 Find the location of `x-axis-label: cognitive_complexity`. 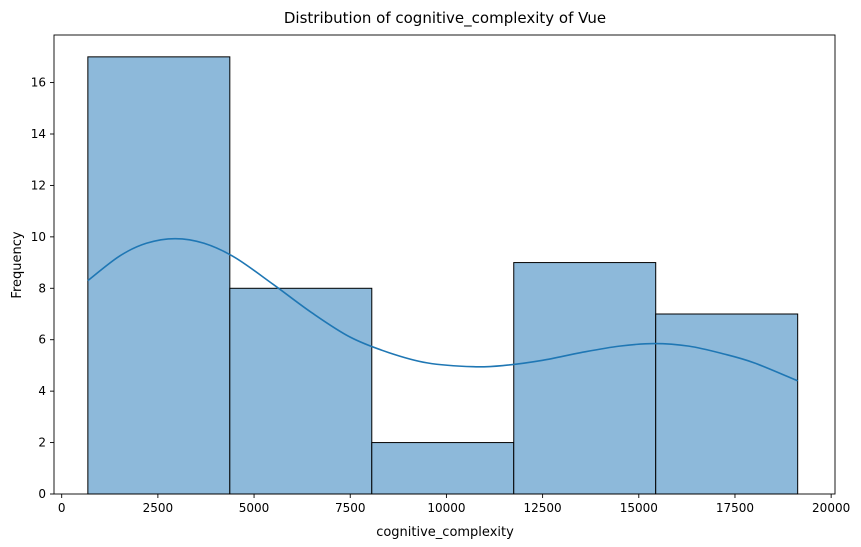

x-axis-label: cognitive_complexity is located at coordinates (445, 532).